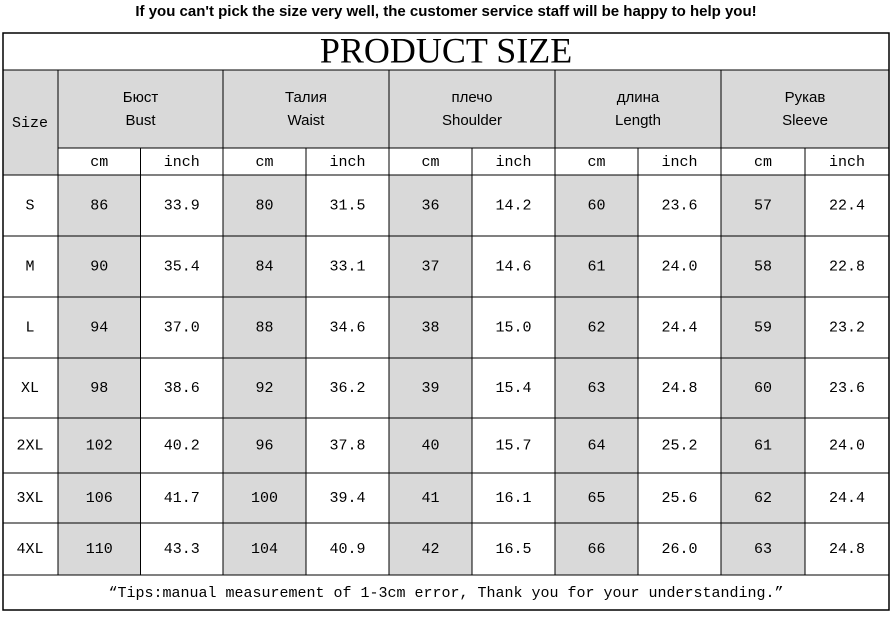 The image size is (893, 621). Describe the element at coordinates (430, 498) in the screenshot. I see `value-cell: 41` at that location.